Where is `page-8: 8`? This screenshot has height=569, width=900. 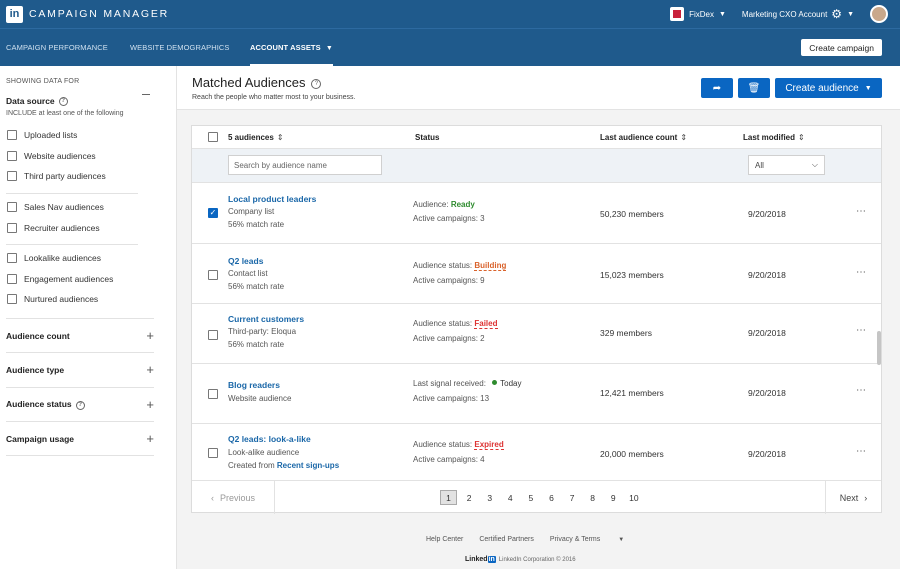
page-8: 8 is located at coordinates (593, 497).